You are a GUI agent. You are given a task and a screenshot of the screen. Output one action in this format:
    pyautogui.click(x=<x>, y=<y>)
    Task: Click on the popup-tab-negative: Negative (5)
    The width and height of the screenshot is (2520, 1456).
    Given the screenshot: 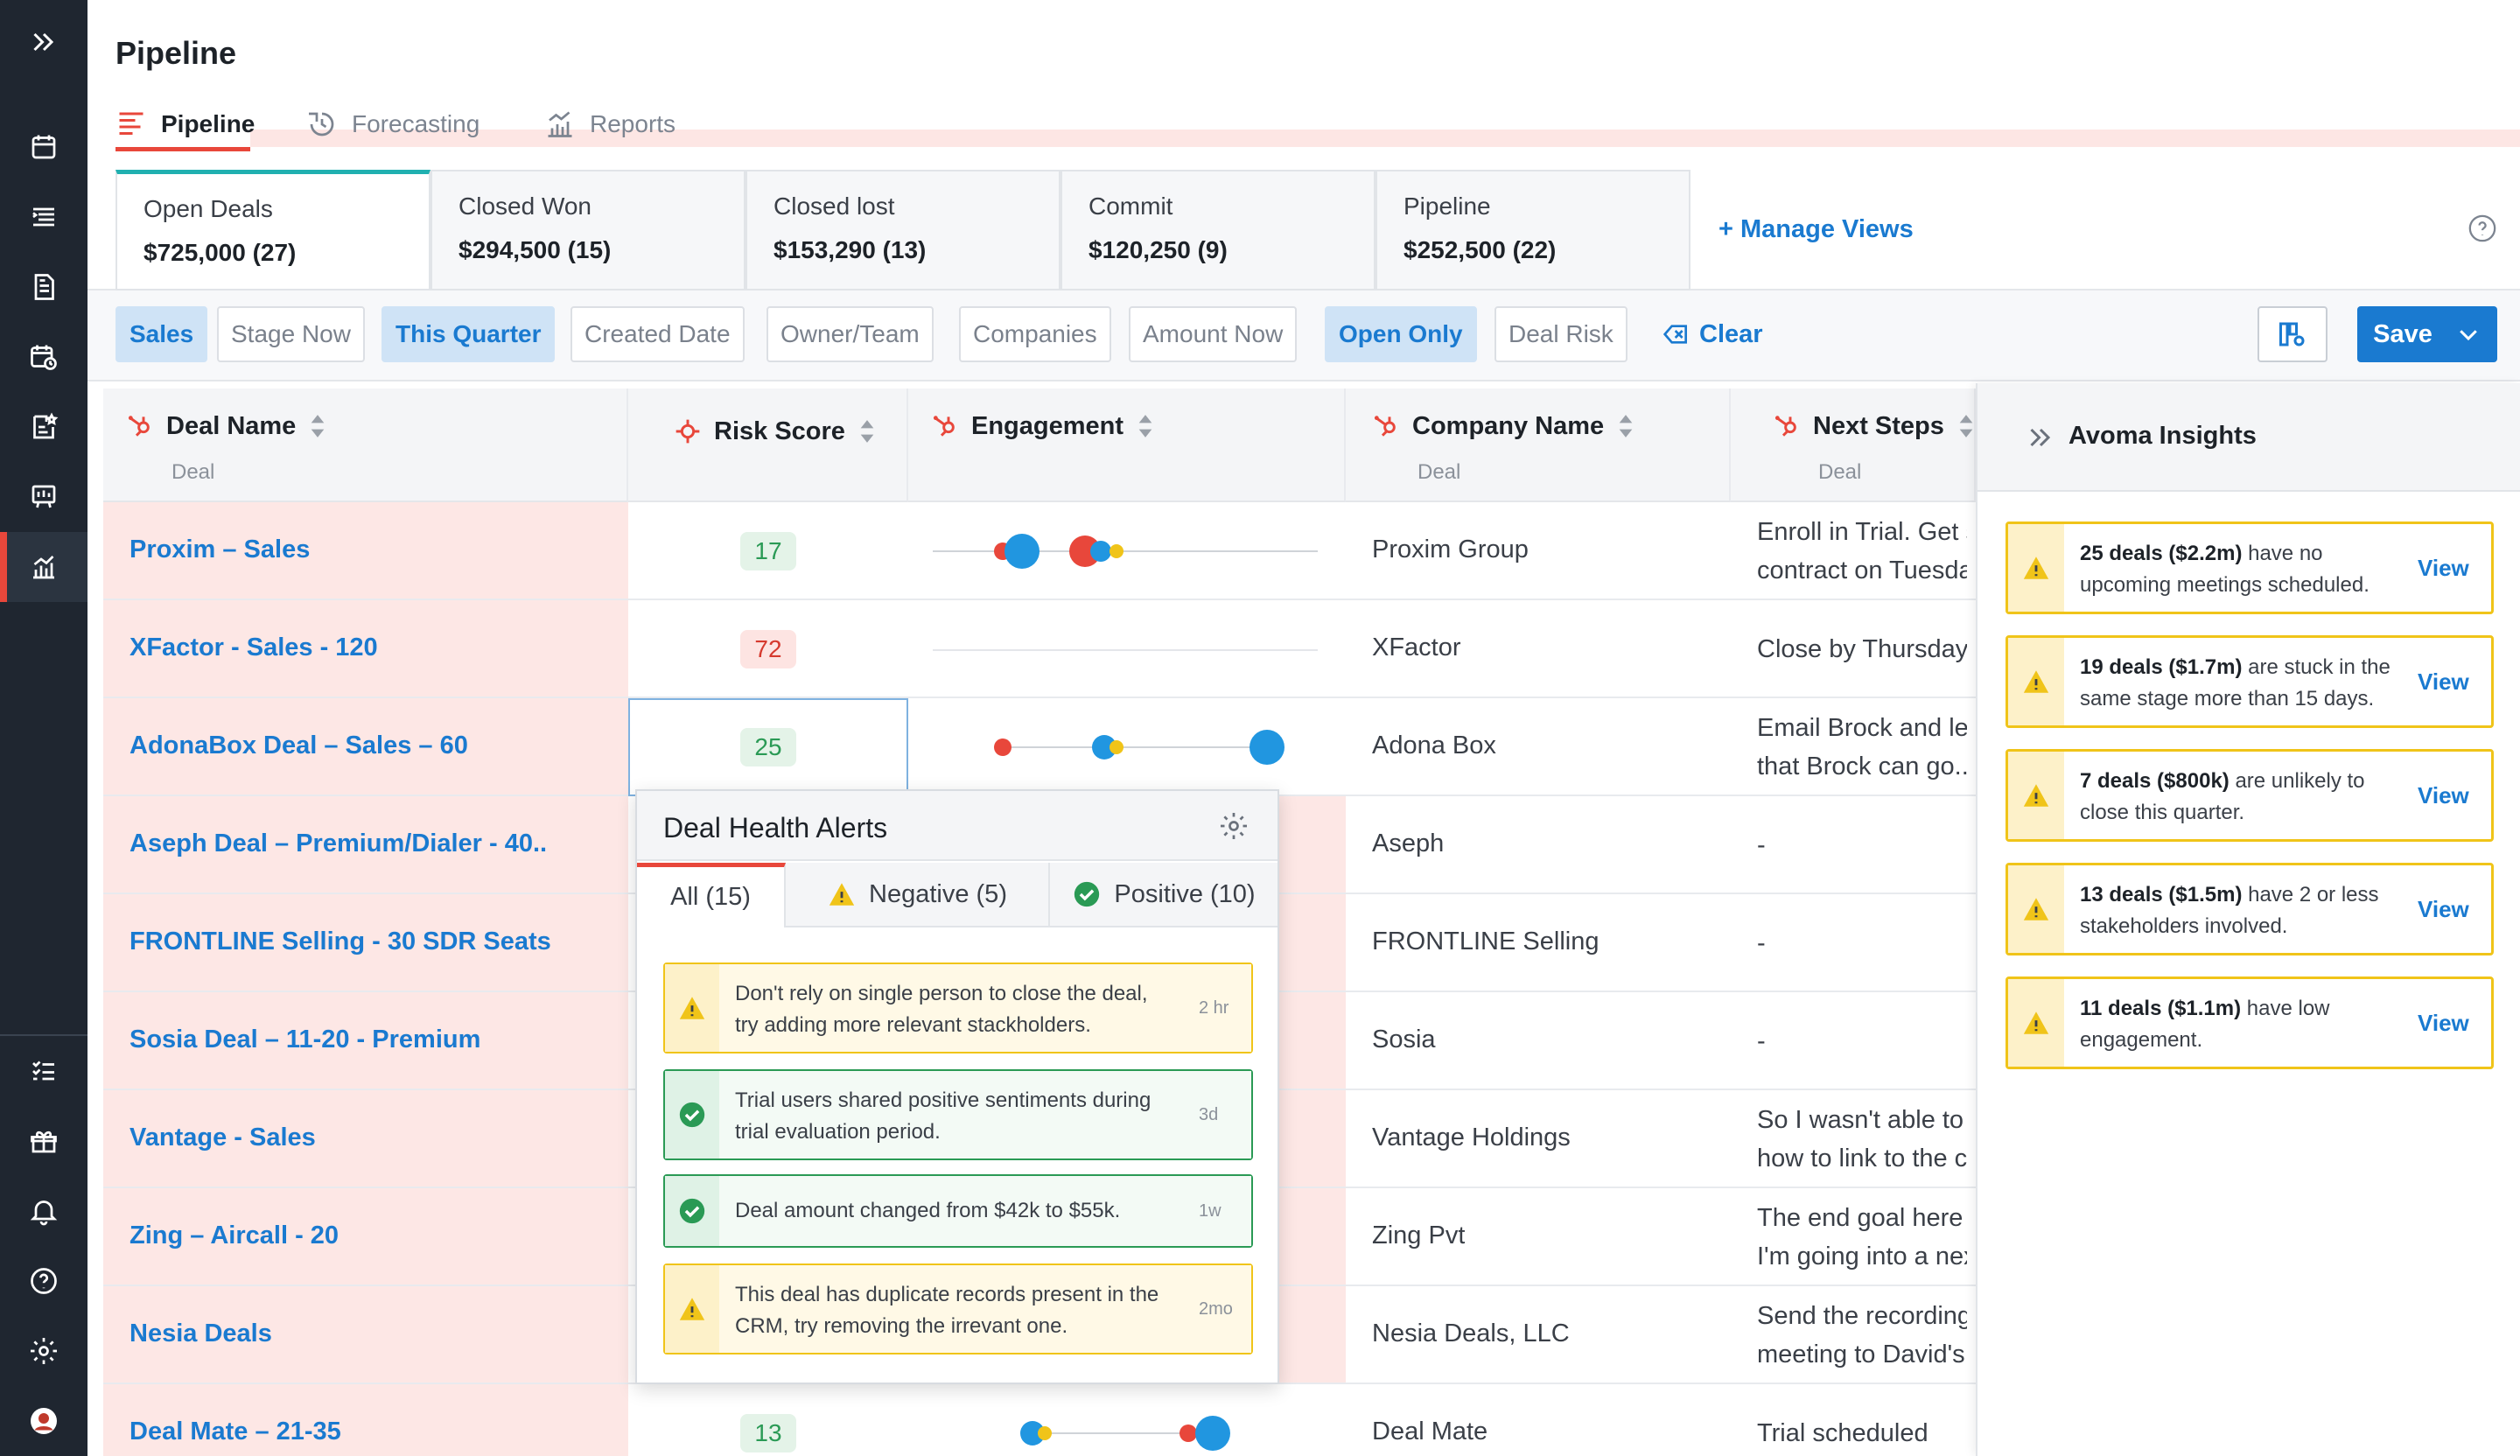 What is the action you would take?
    pyautogui.click(x=918, y=895)
    